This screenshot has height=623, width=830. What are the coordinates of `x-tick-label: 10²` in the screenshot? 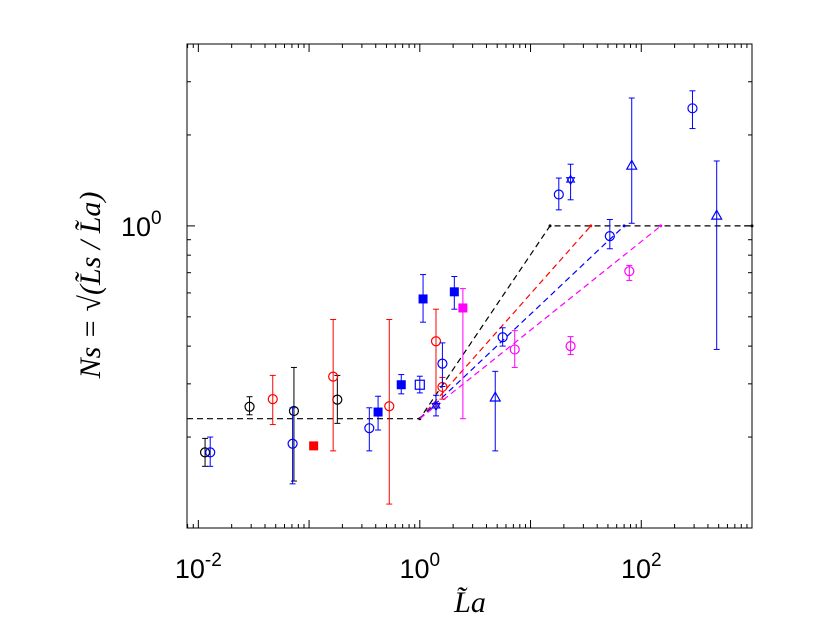 It's located at (641, 567).